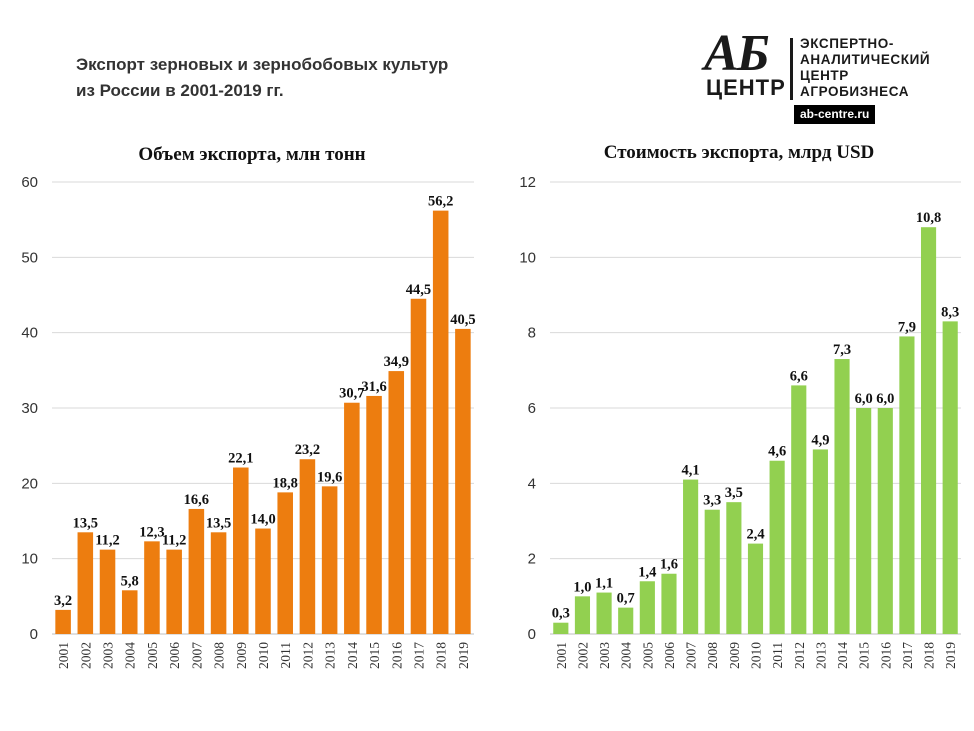 The width and height of the screenshot is (974, 731). What do you see at coordinates (756, 655) in the screenshot?
I see `x-tick-label-2010: 2010` at bounding box center [756, 655].